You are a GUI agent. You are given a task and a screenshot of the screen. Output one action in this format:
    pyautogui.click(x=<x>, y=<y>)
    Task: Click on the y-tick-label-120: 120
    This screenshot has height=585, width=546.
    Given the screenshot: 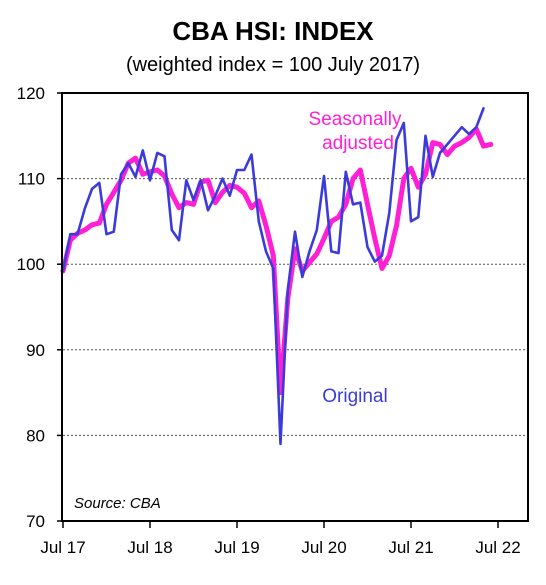 What is the action you would take?
    pyautogui.click(x=31, y=93)
    